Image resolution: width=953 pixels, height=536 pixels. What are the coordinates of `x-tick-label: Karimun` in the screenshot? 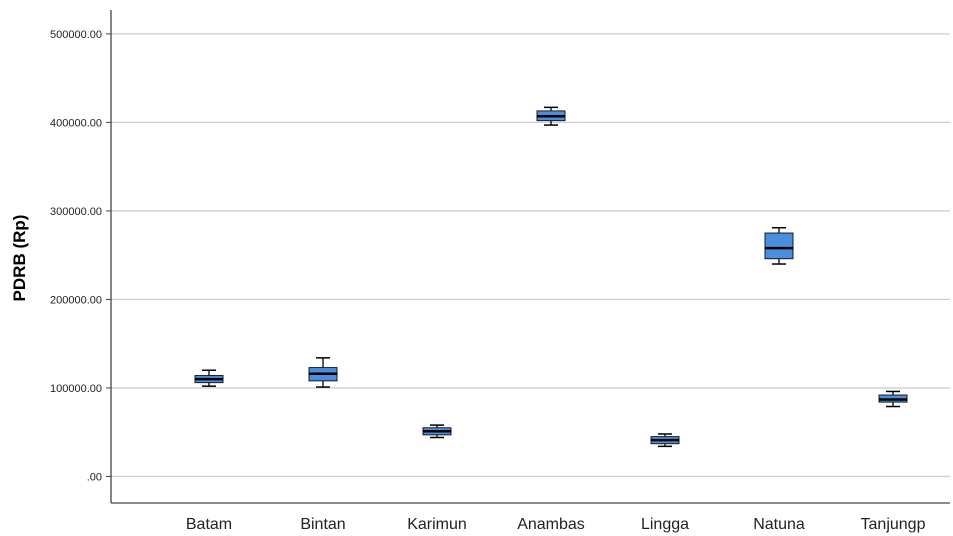 It's located at (437, 524).